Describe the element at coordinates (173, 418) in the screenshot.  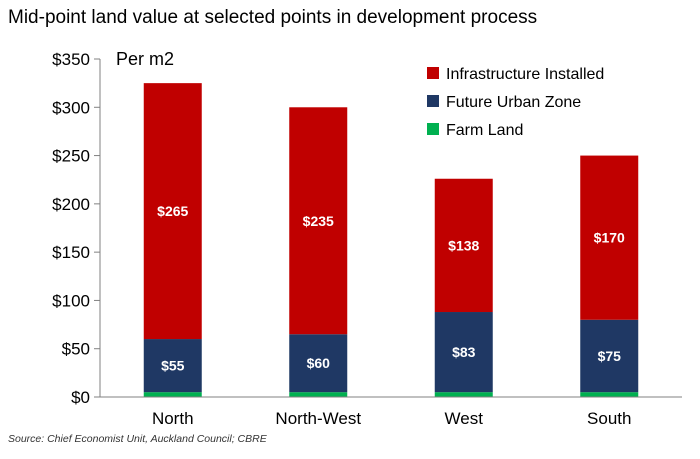
I see `x-tick-label: North` at that location.